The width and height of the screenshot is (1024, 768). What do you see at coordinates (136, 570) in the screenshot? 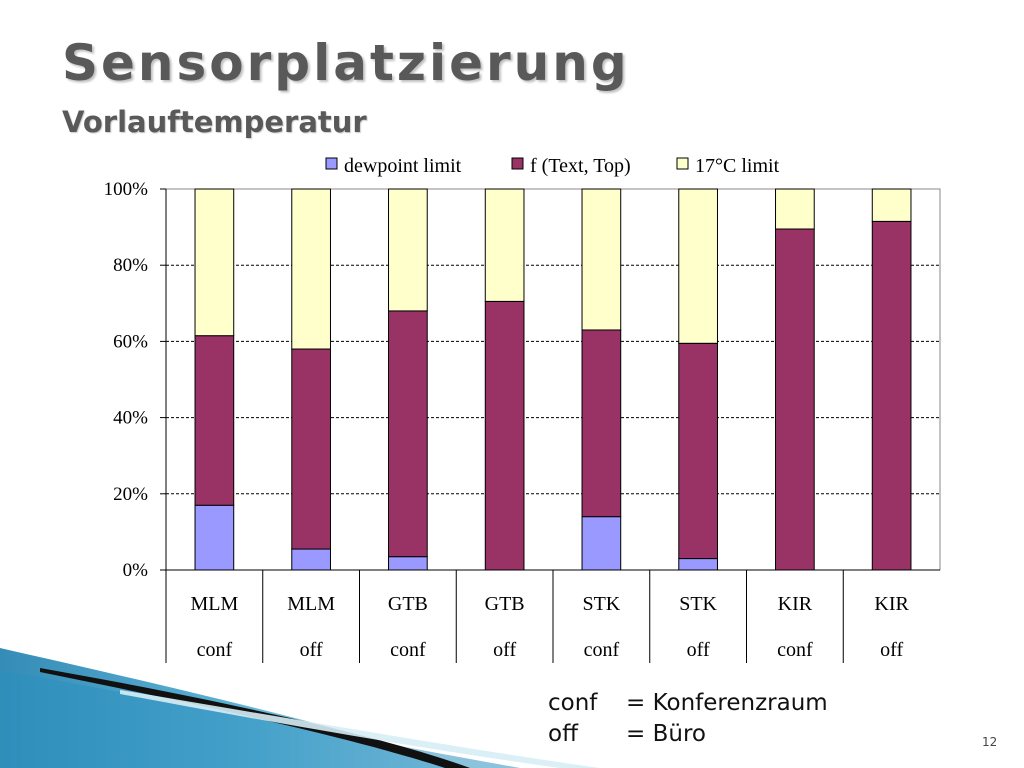
I see `y-tick-label: 0%` at bounding box center [136, 570].